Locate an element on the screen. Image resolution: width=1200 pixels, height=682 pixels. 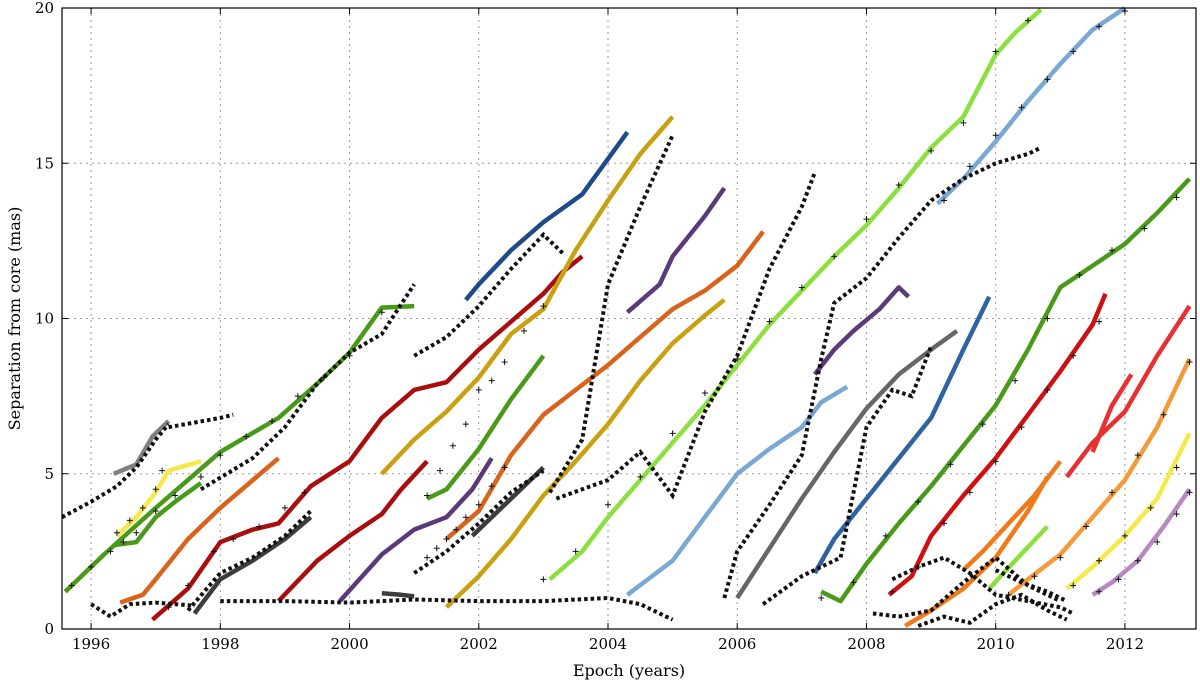
x-tick-label: 1998 is located at coordinates (220, 644).